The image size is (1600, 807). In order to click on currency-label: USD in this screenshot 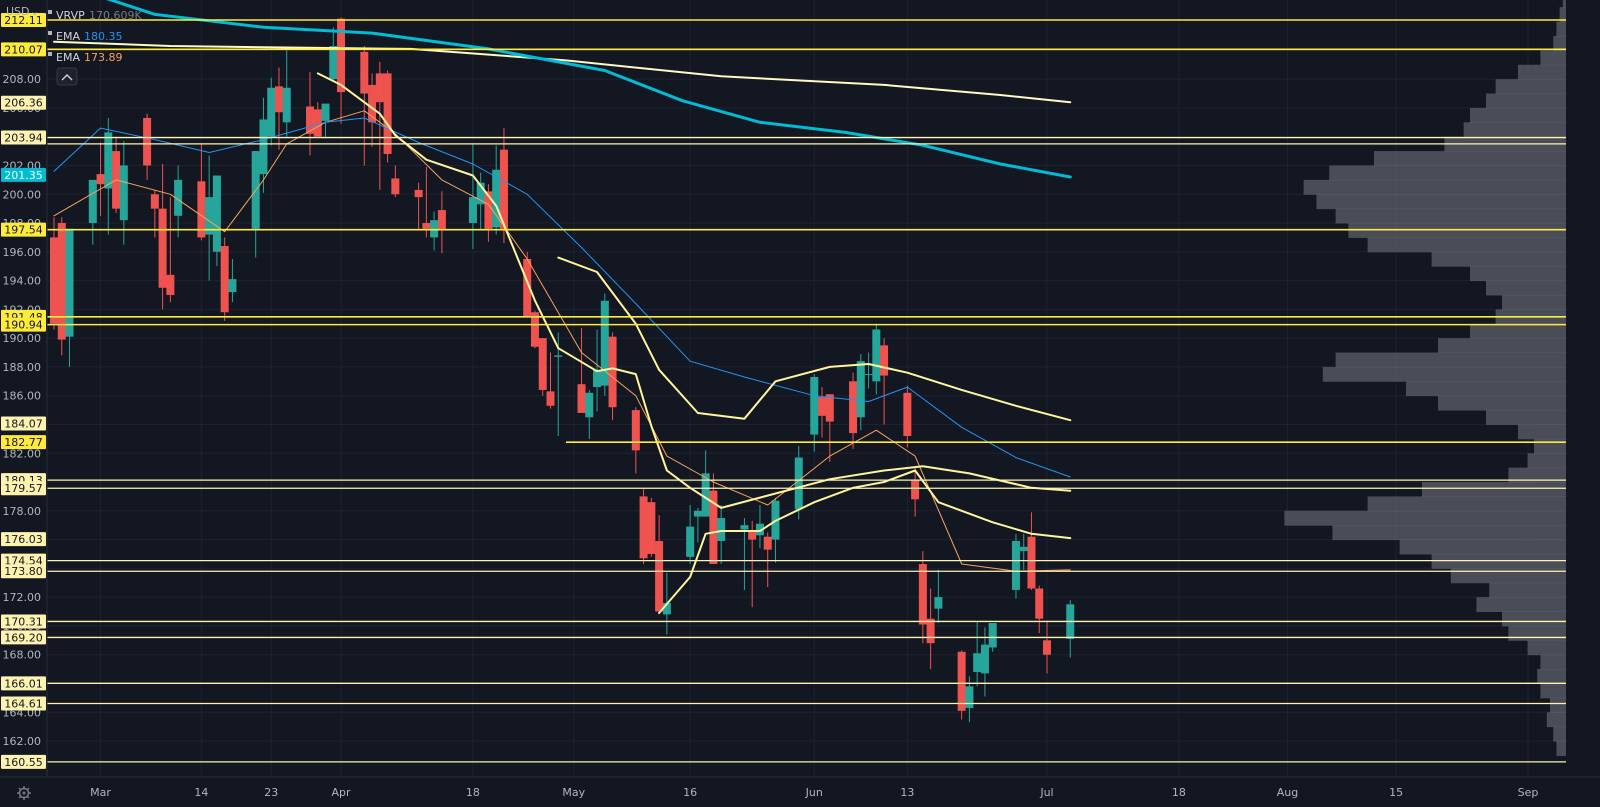, I will do `click(18, 11)`.